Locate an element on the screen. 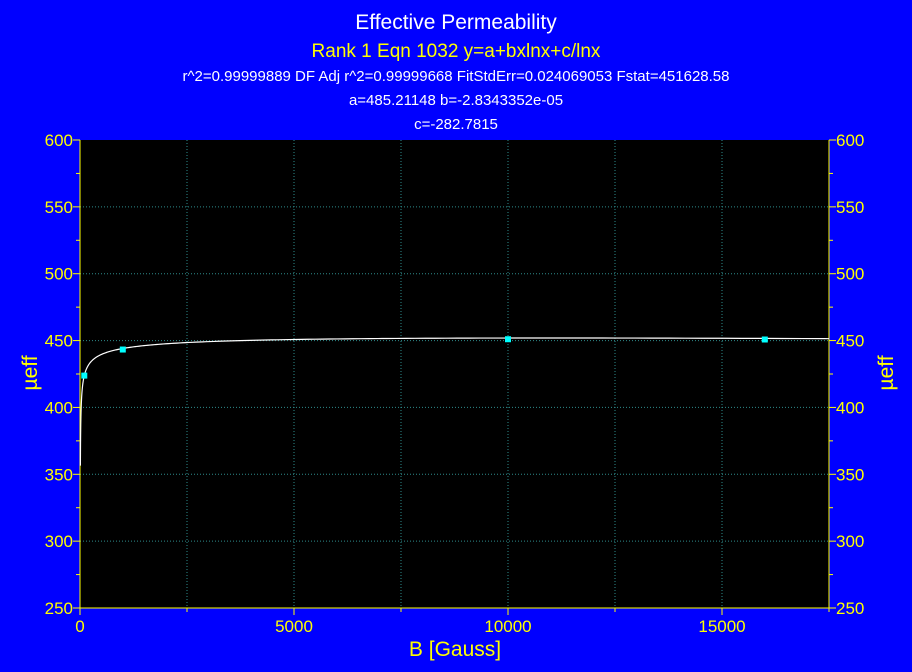  y-tick-label-right: 600 is located at coordinates (850, 140).